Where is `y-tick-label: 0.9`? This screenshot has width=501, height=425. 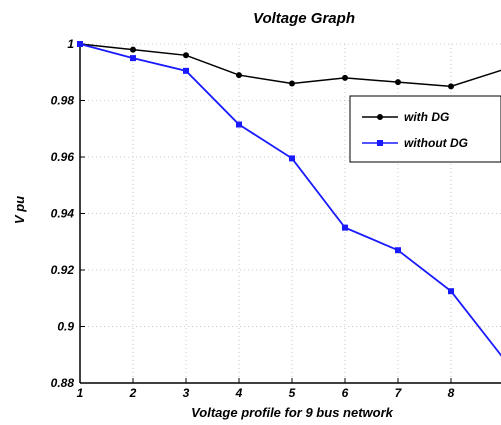 y-tick-label: 0.9 is located at coordinates (65, 327).